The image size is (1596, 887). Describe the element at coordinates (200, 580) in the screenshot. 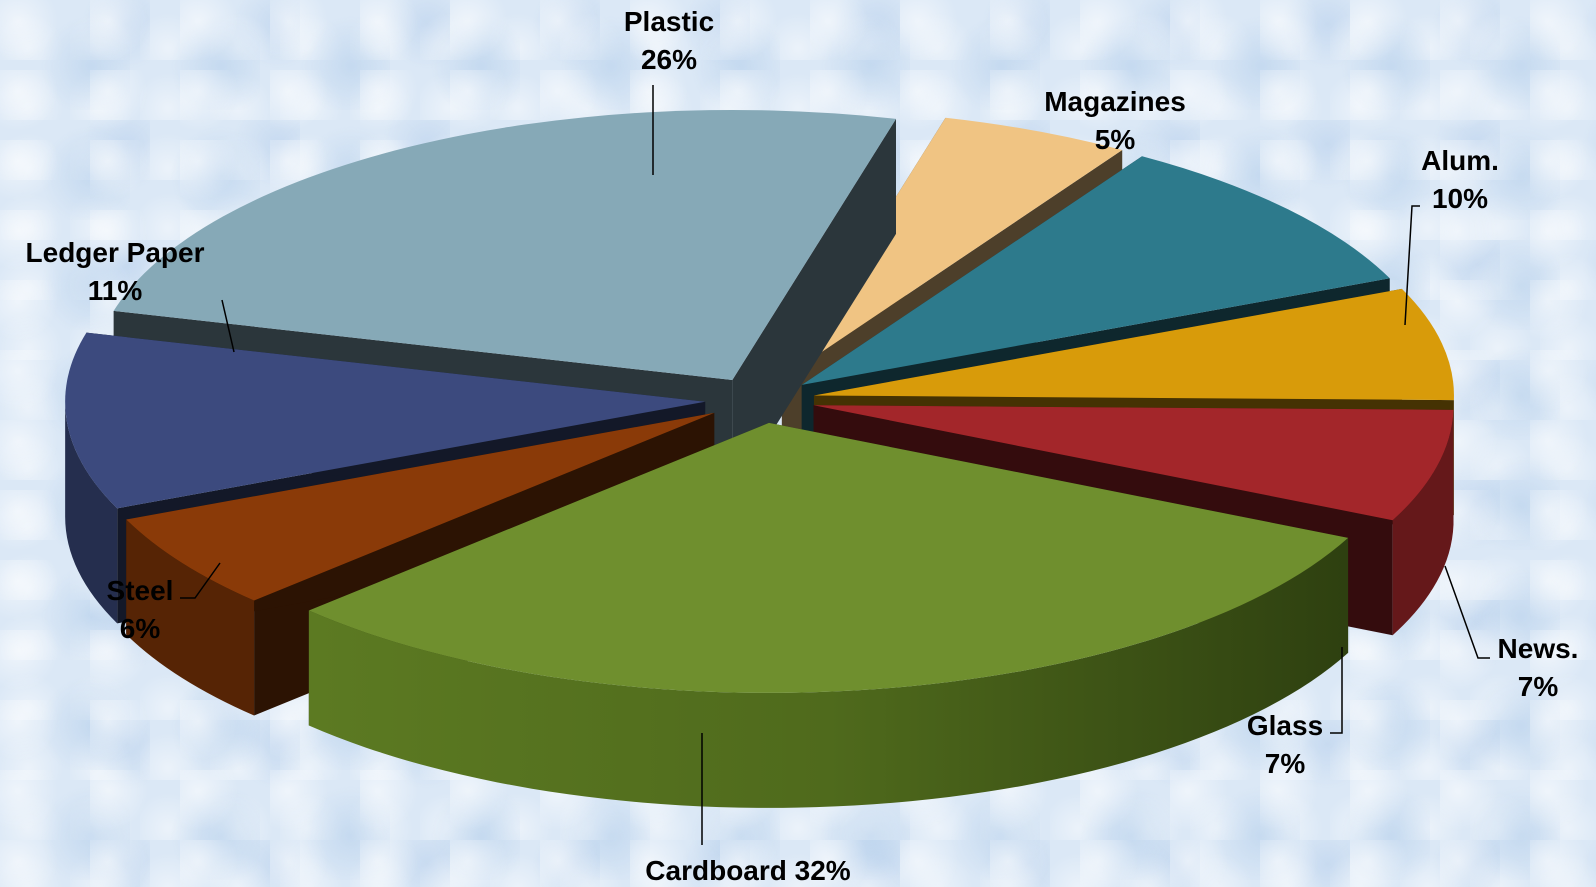

I see `leader-line-steel` at that location.